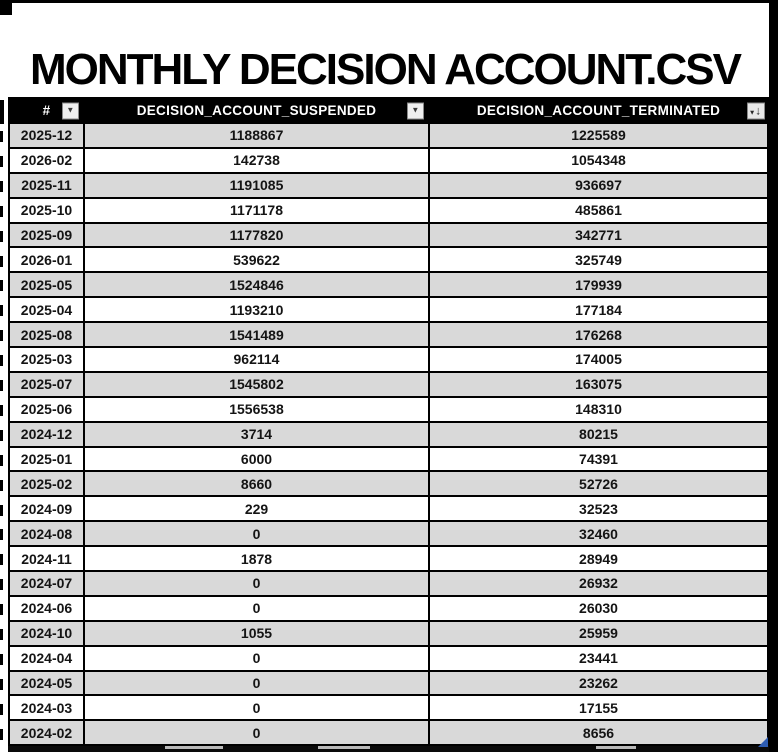 The width and height of the screenshot is (778, 752). Describe the element at coordinates (46, 534) in the screenshot. I see `table-cell: 2024-08` at that location.